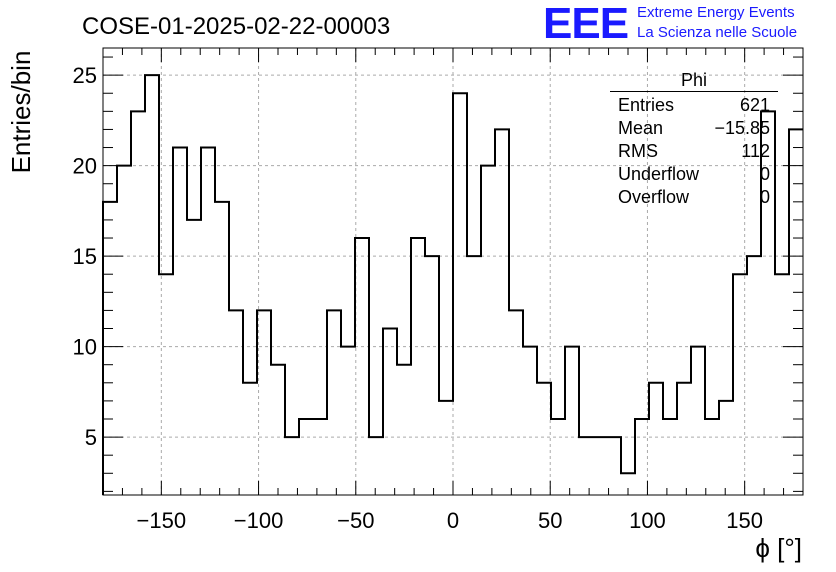 This screenshot has width=836, height=572. Describe the element at coordinates (355, 520) in the screenshot. I see `x-tick-label: −50` at that location.